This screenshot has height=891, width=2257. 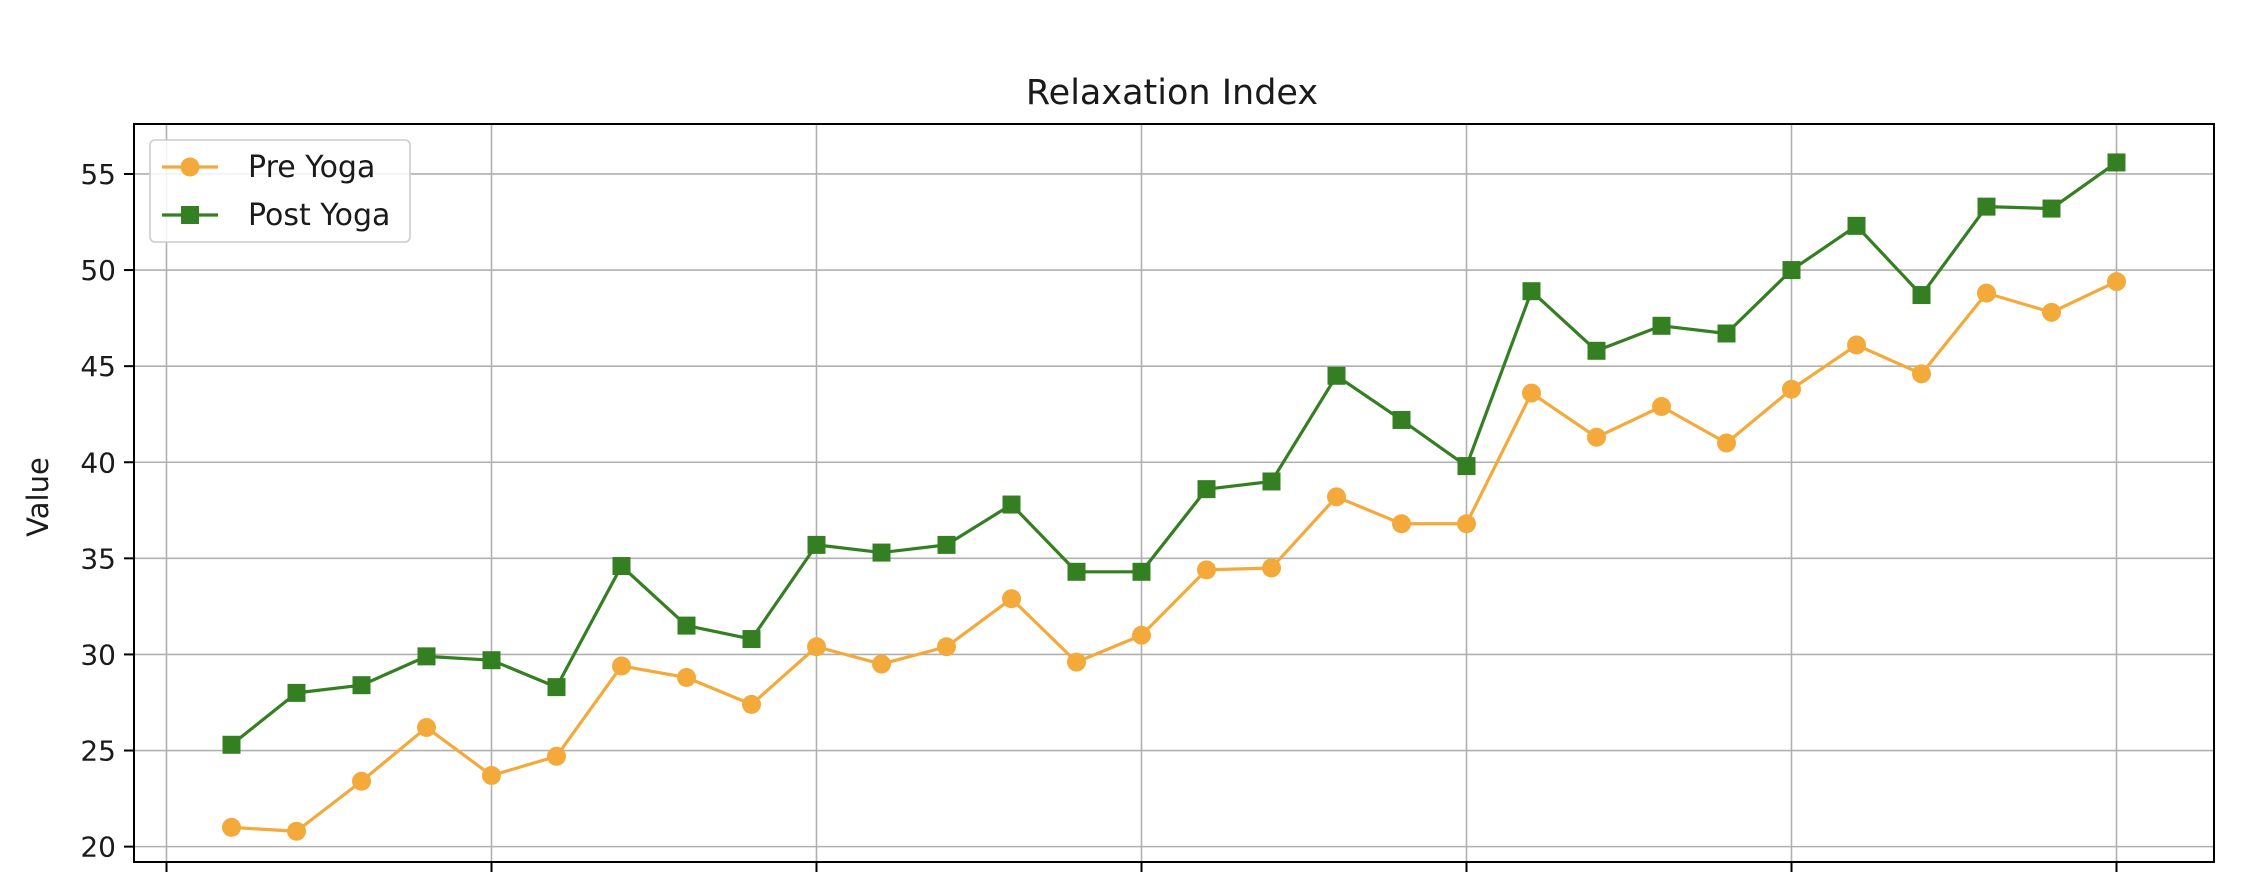 I want to click on y-tick-label: 30, so click(x=98, y=654).